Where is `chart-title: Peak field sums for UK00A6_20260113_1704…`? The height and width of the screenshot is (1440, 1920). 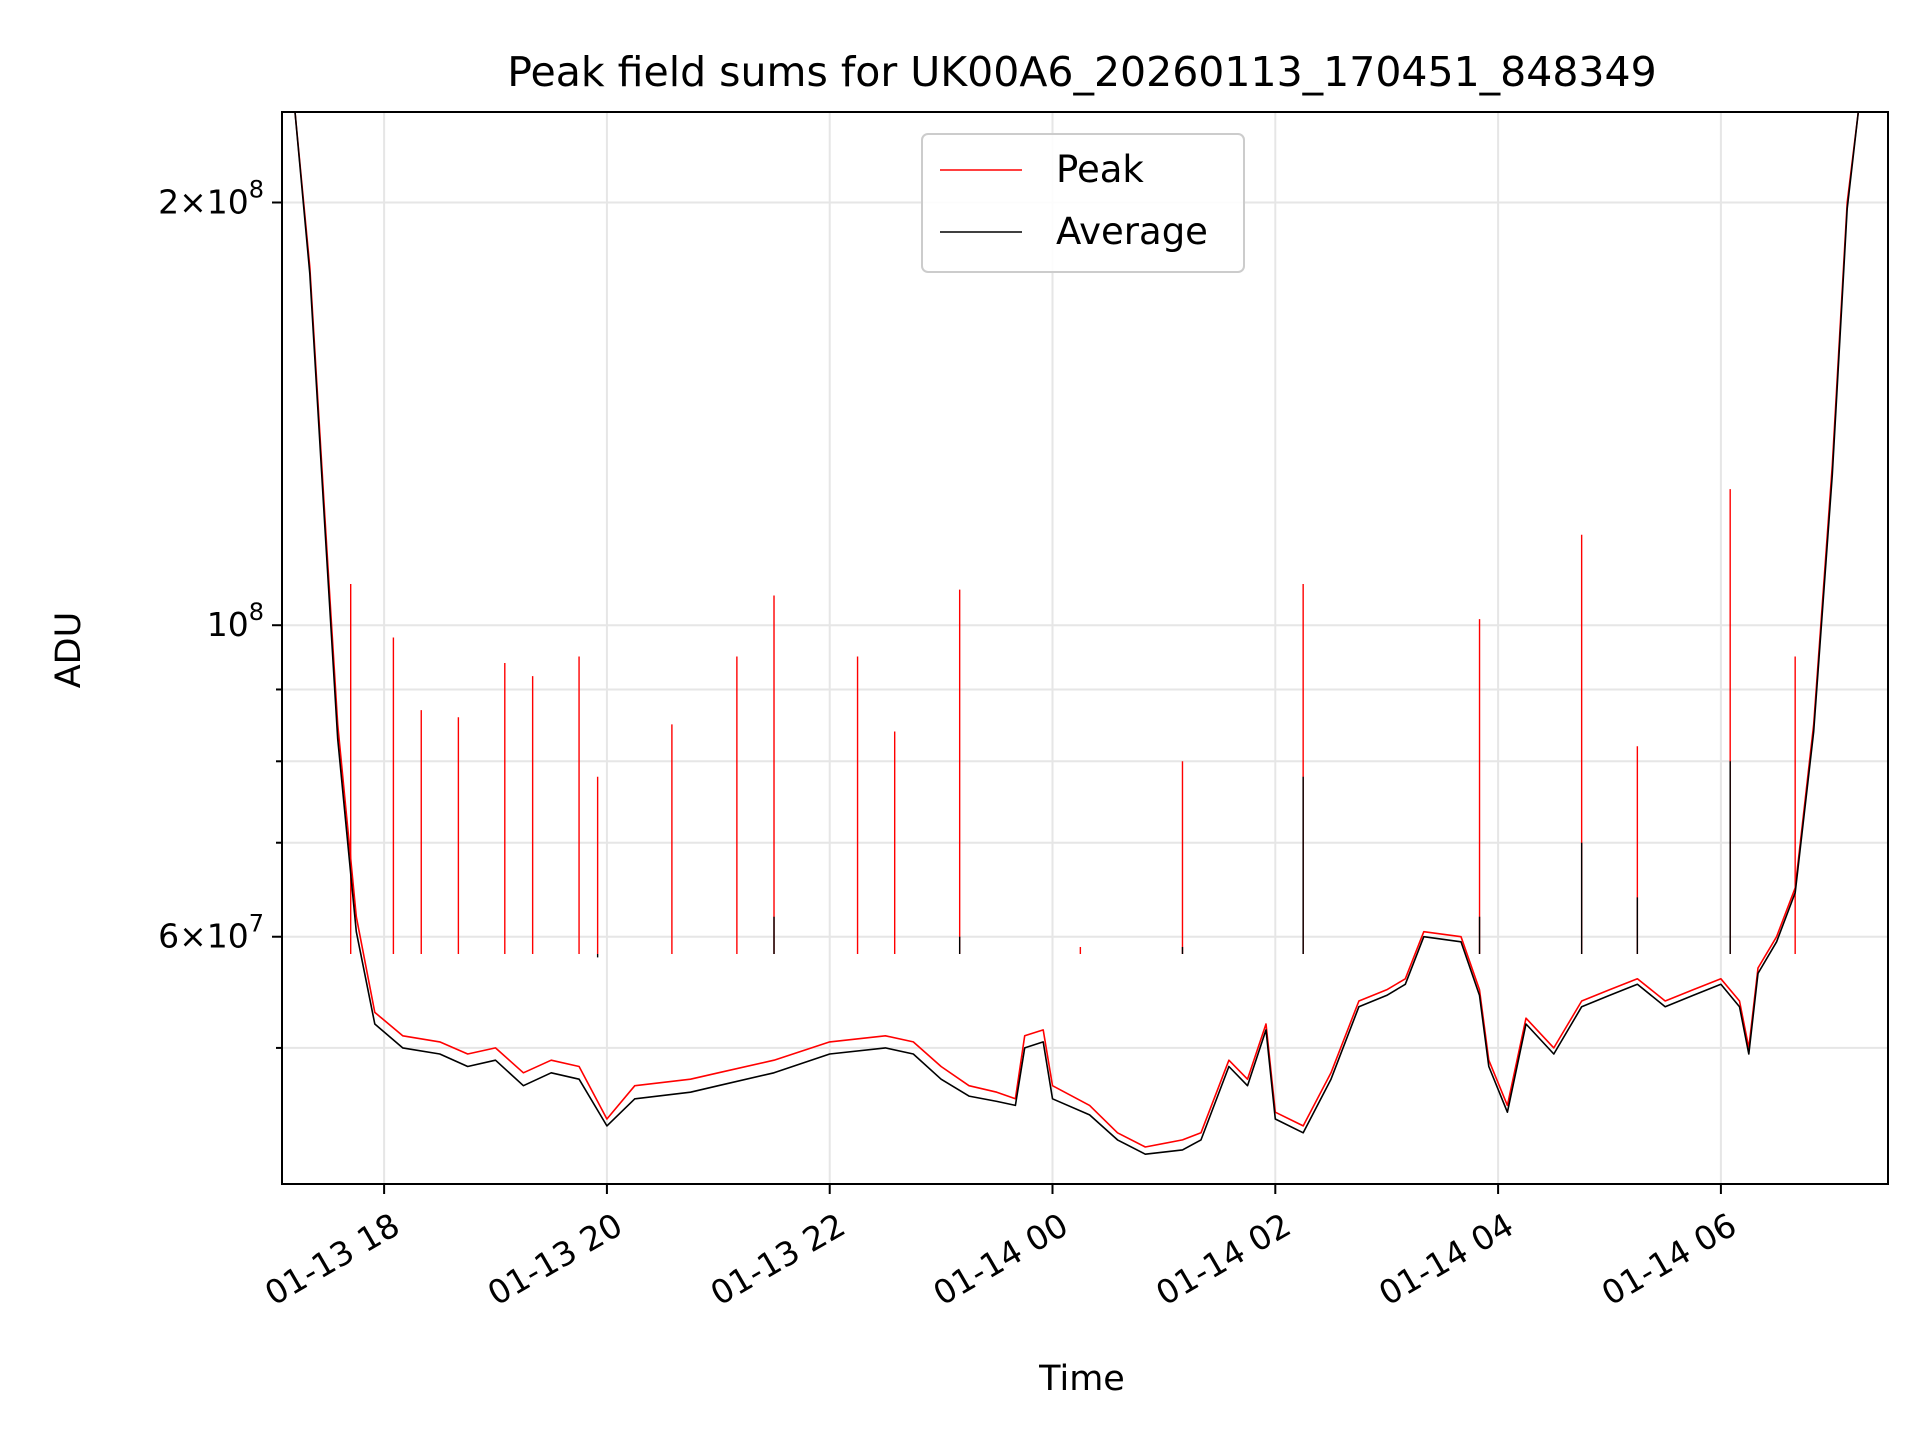
chart-title: Peak field sums for UK00A6_20260113_1704… is located at coordinates (1081, 72).